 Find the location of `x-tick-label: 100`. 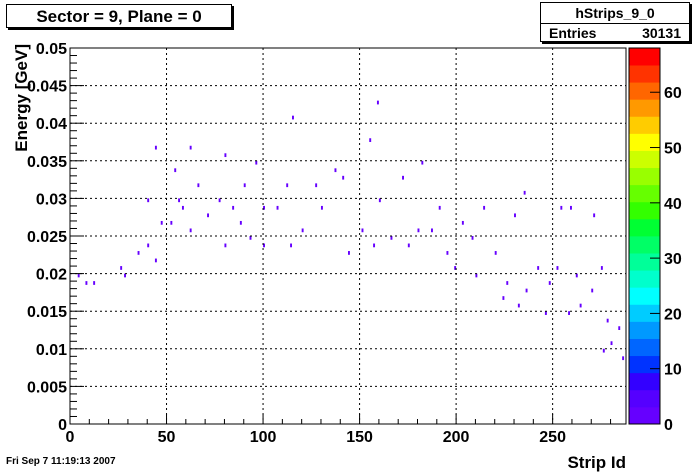

x-tick-label: 100 is located at coordinates (263, 437).